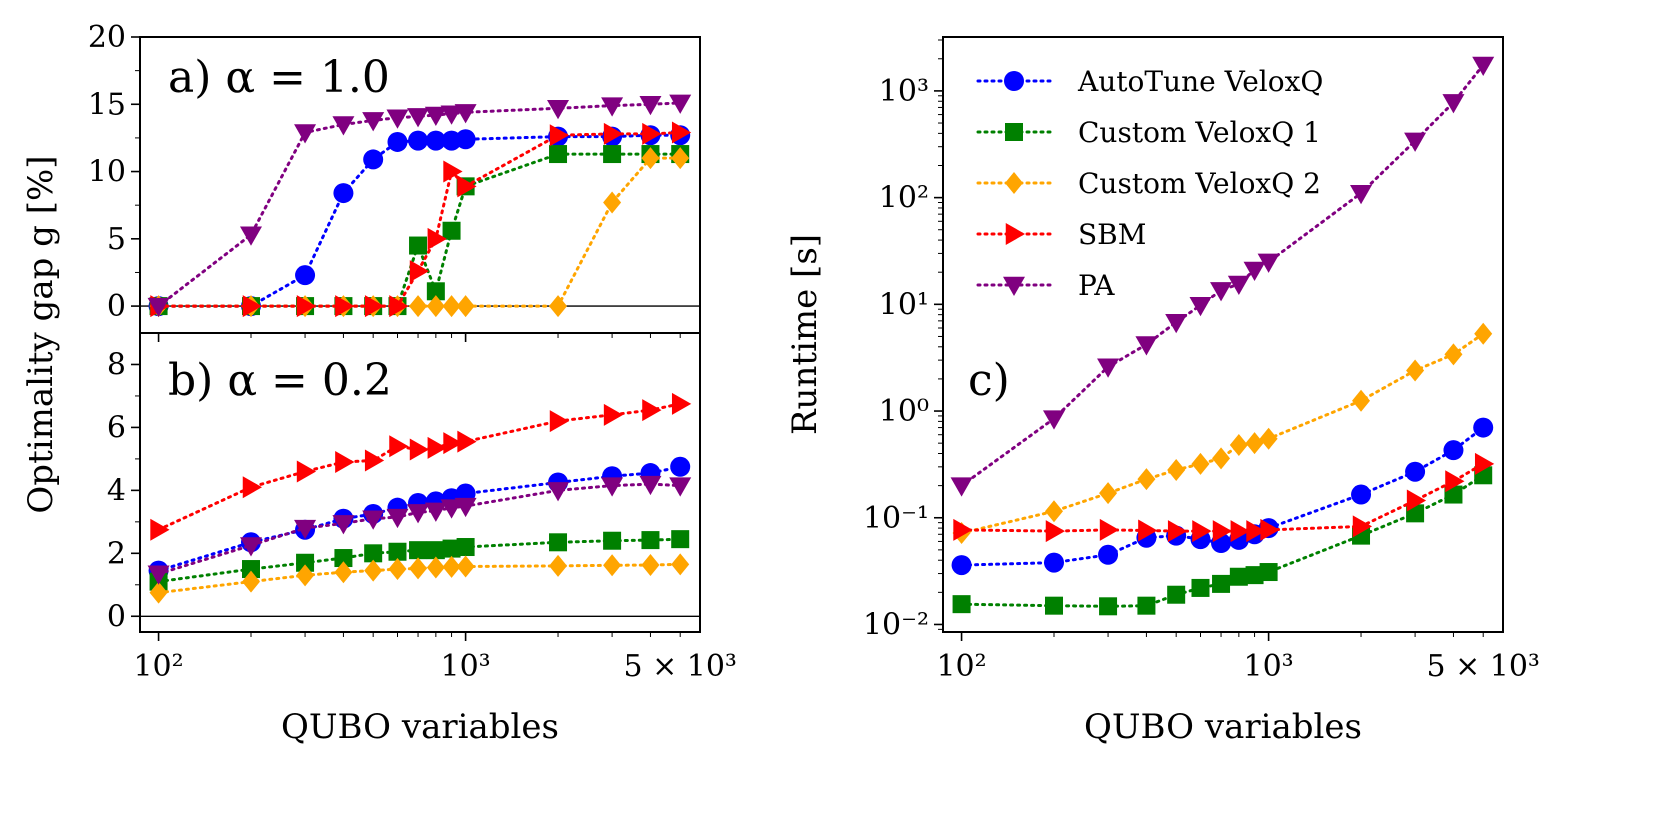  I want to click on panel-label: a) α = 1.0, so click(279, 77).